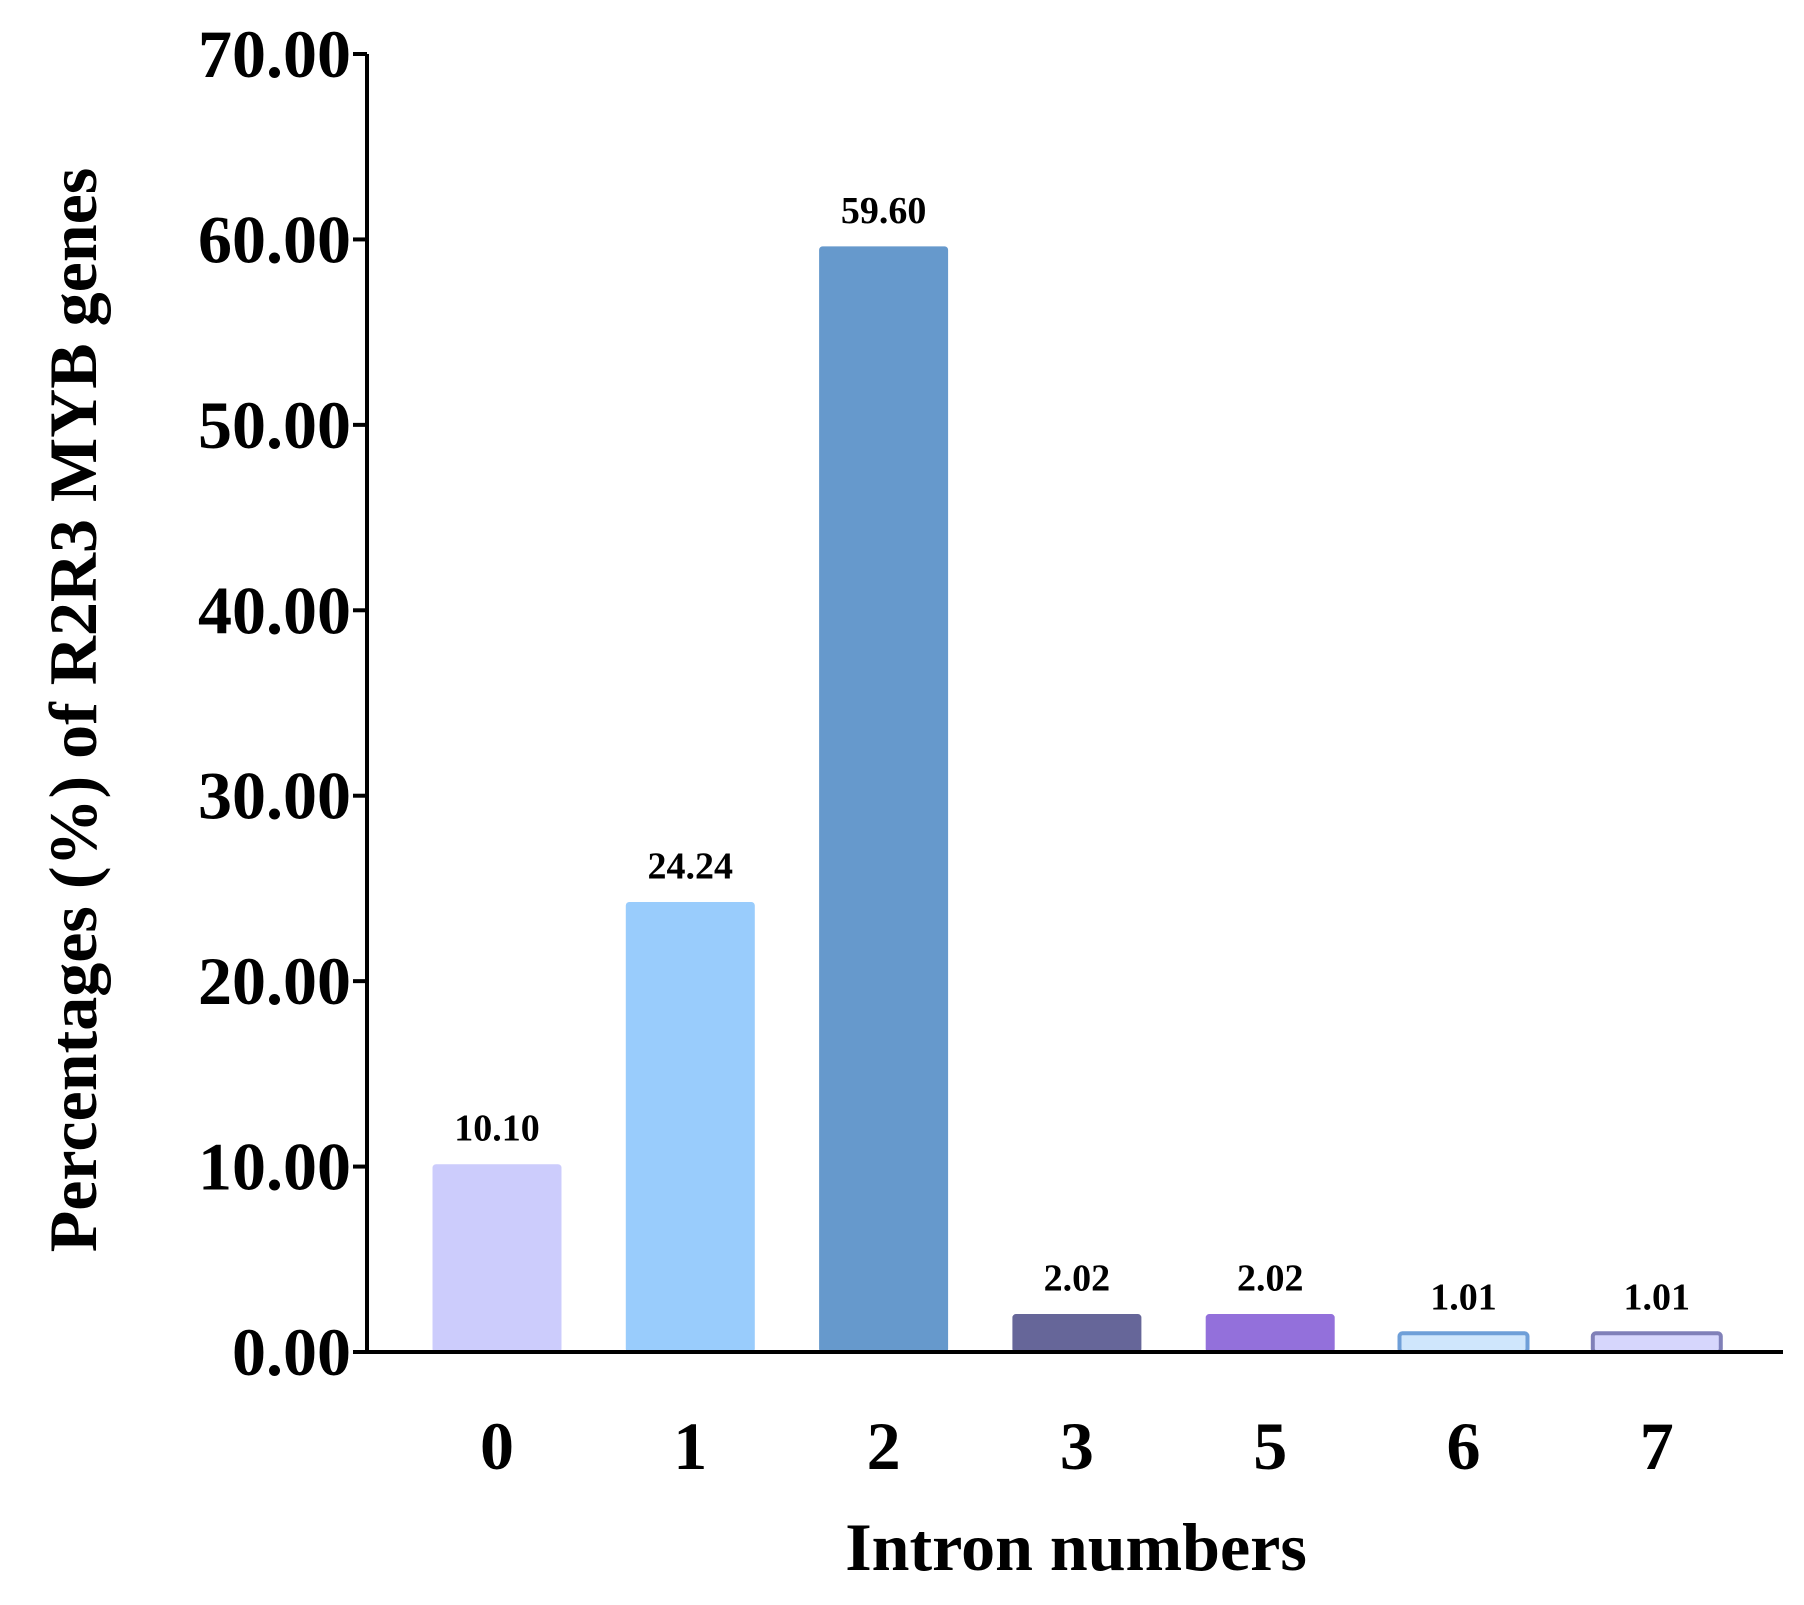 The image size is (1804, 1605). I want to click on x-tick-label-1: 1, so click(690, 1446).